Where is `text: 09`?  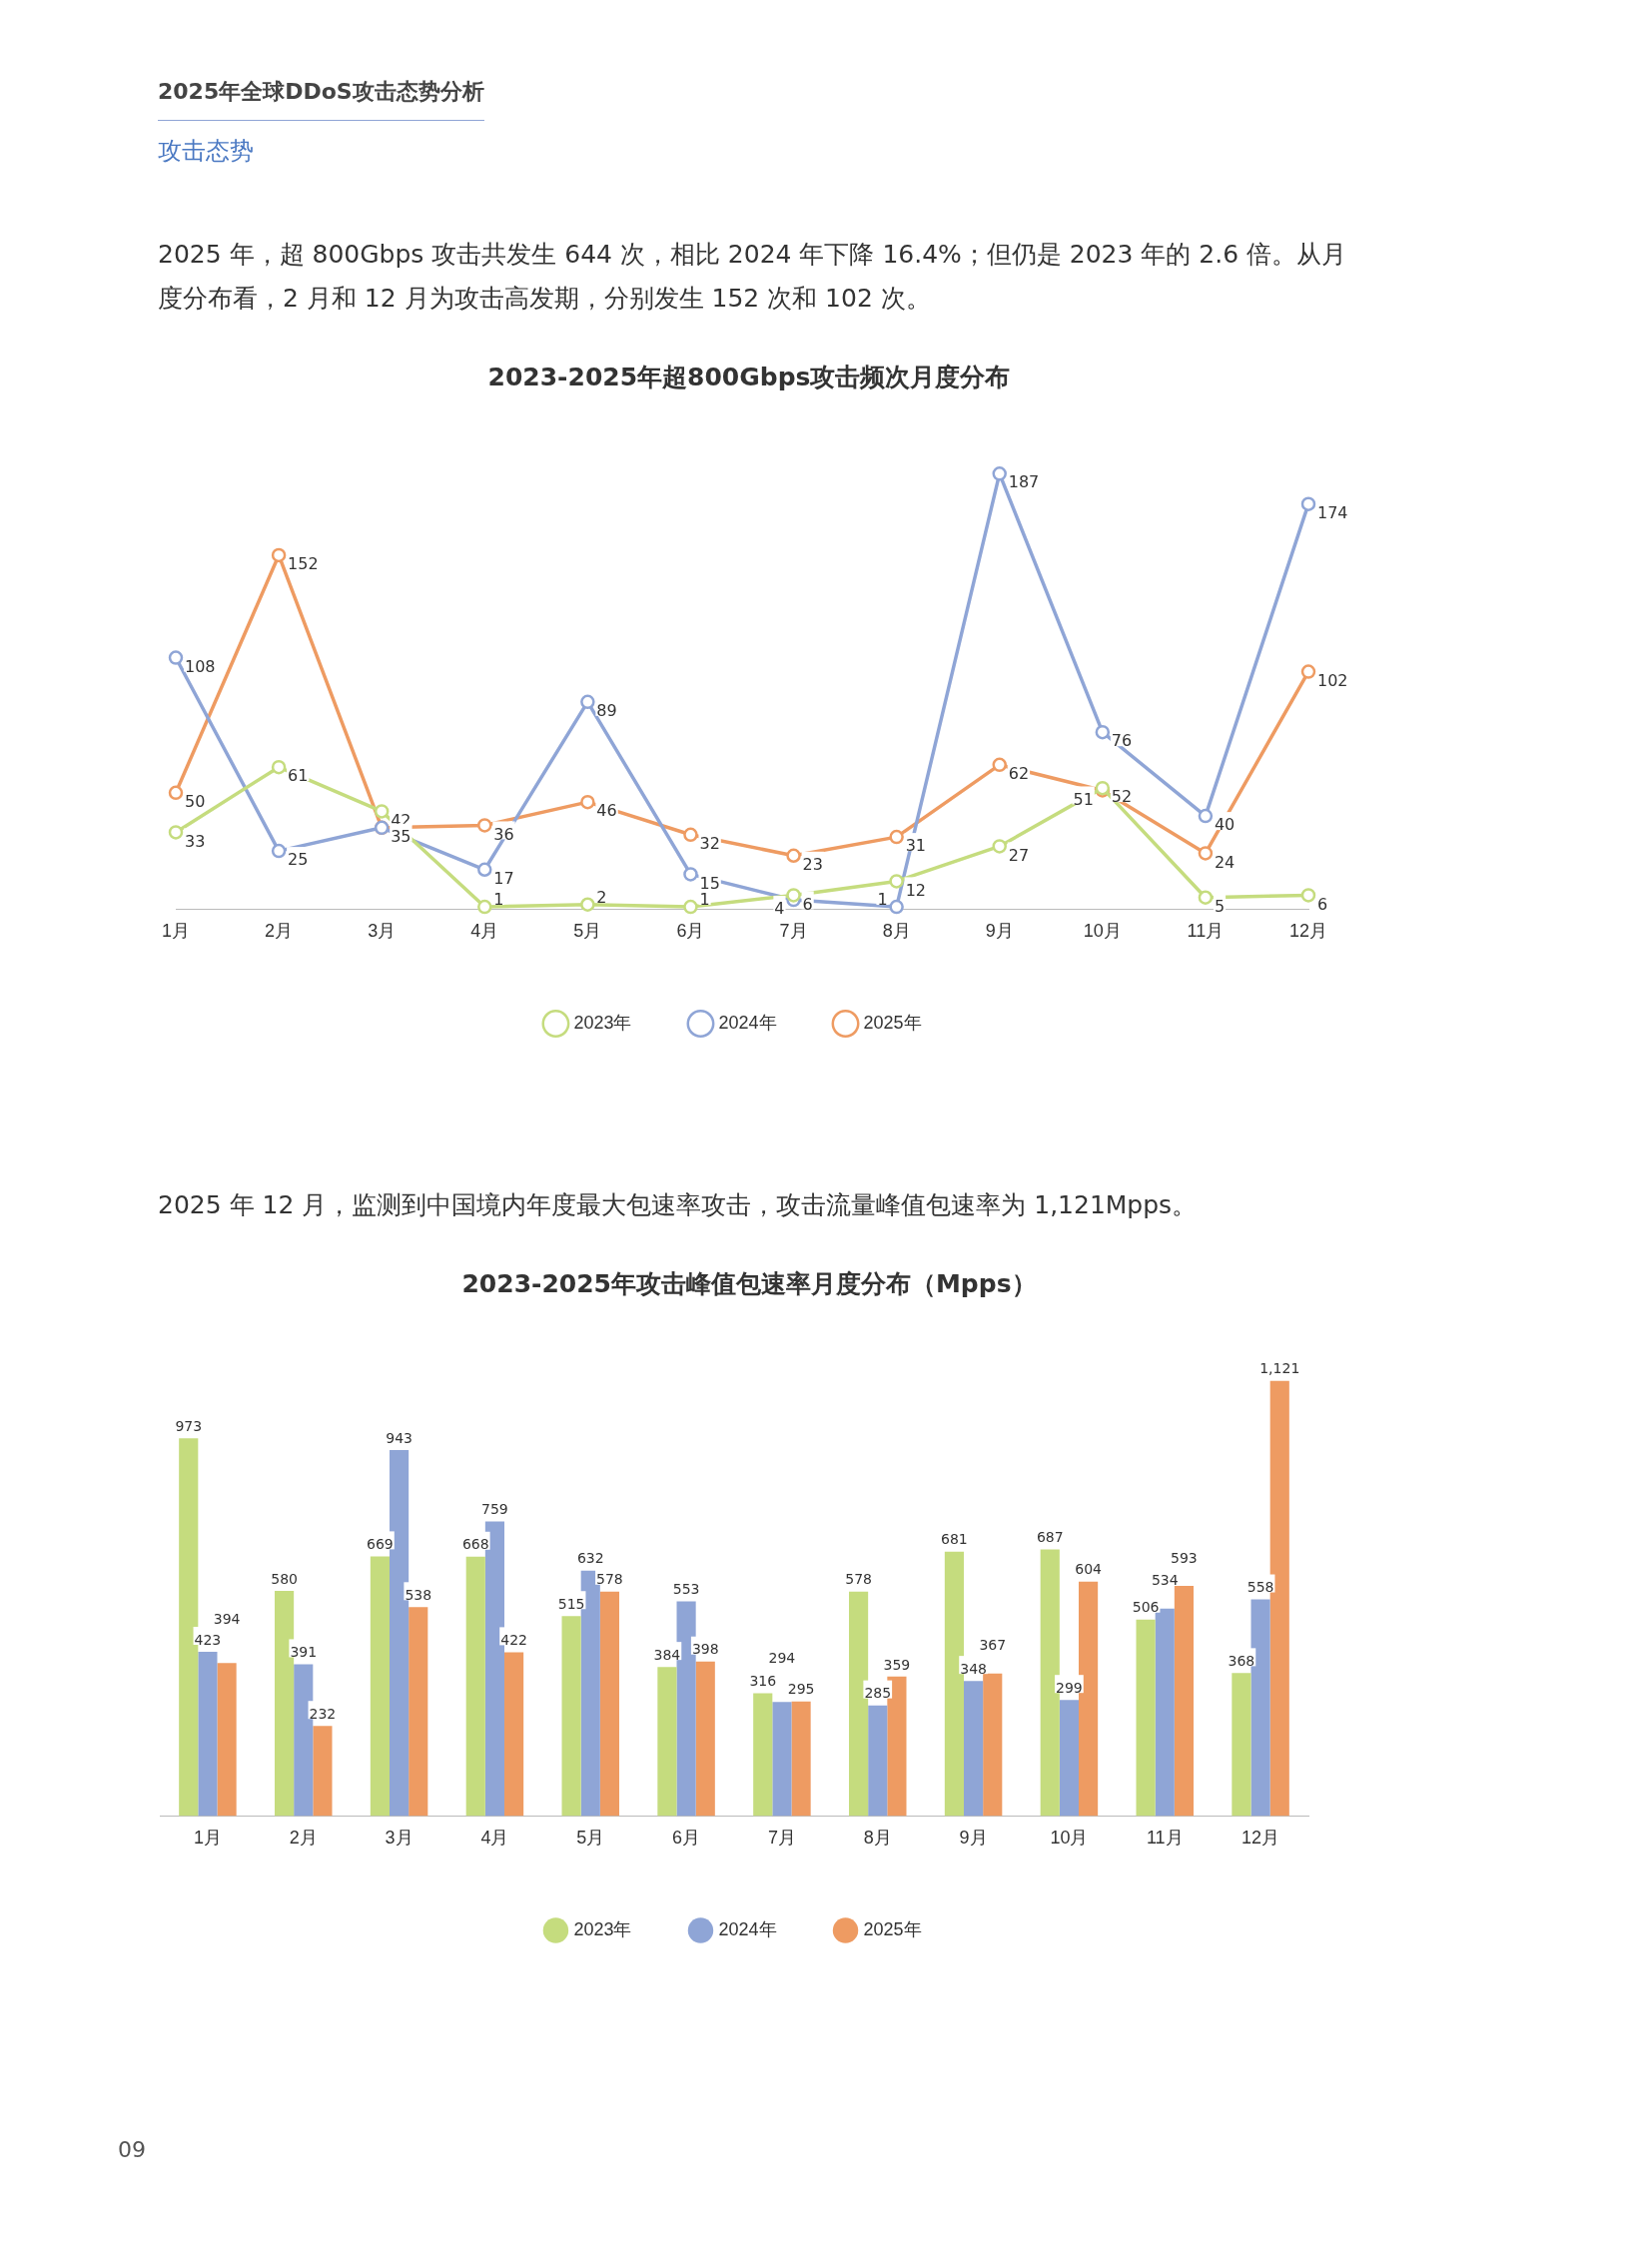
text: 09 is located at coordinates (132, 2149).